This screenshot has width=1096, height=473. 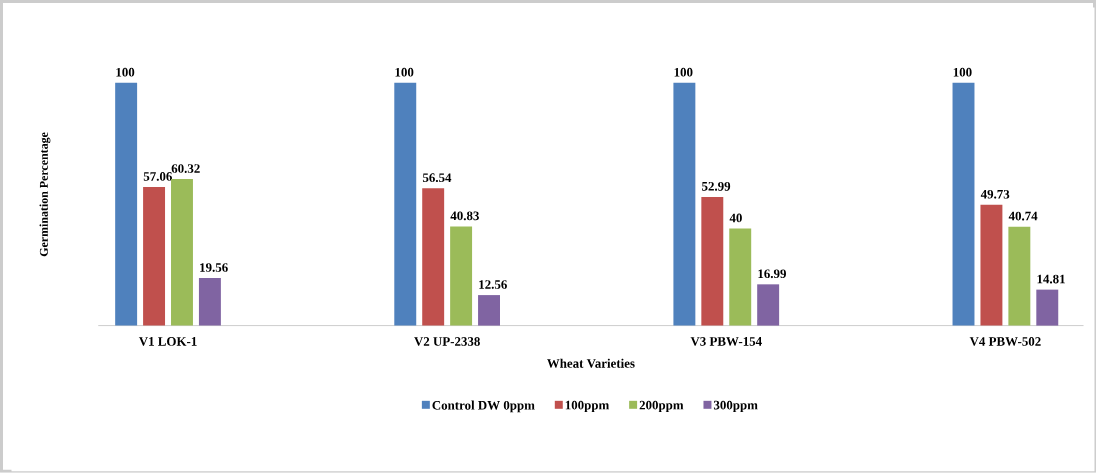 I want to click on y-axis-title: Germination Percentage, so click(x=45, y=194).